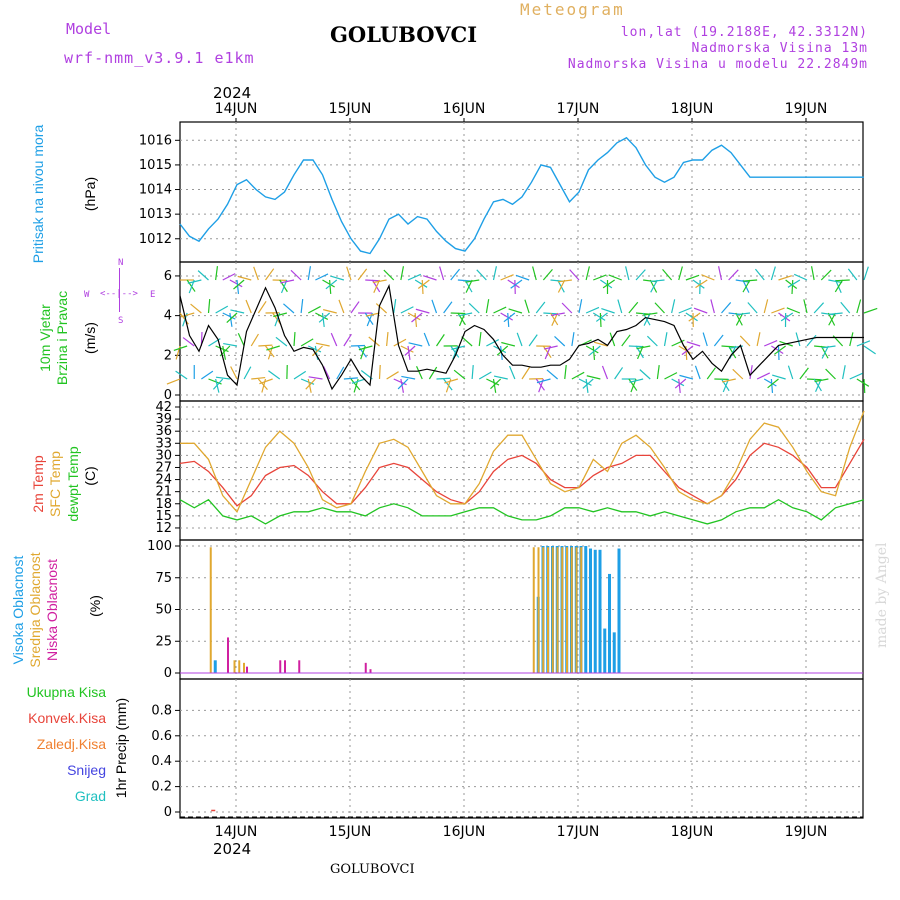 This screenshot has height=900, width=900. What do you see at coordinates (86, 770) in the screenshot?
I see `precip-label-snow: Snijeg` at bounding box center [86, 770].